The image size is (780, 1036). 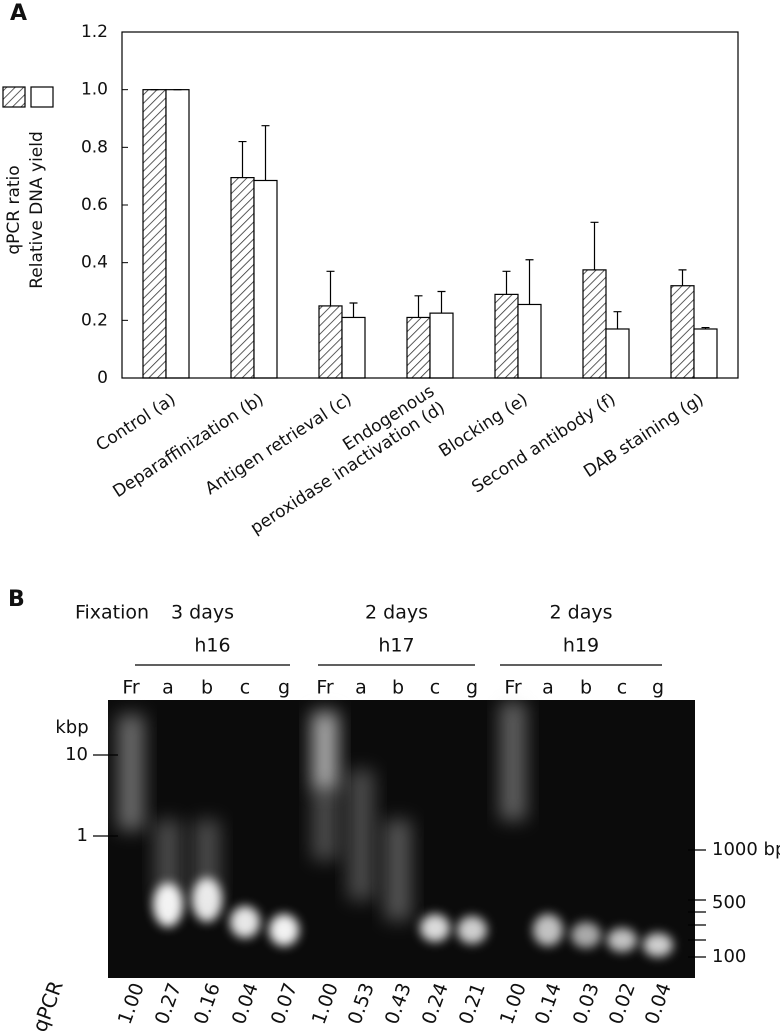 What do you see at coordinates (18, 13) in the screenshot?
I see `panel-label: A` at bounding box center [18, 13].